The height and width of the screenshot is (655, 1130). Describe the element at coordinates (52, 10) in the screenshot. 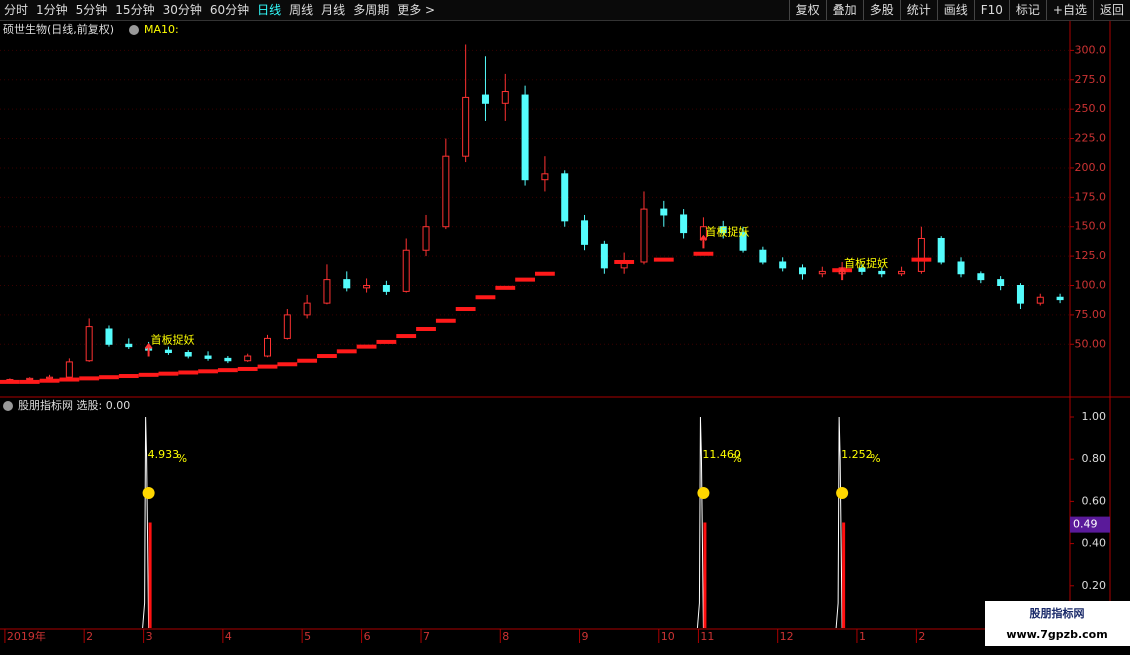

I see `tab: 1分钟` at that location.